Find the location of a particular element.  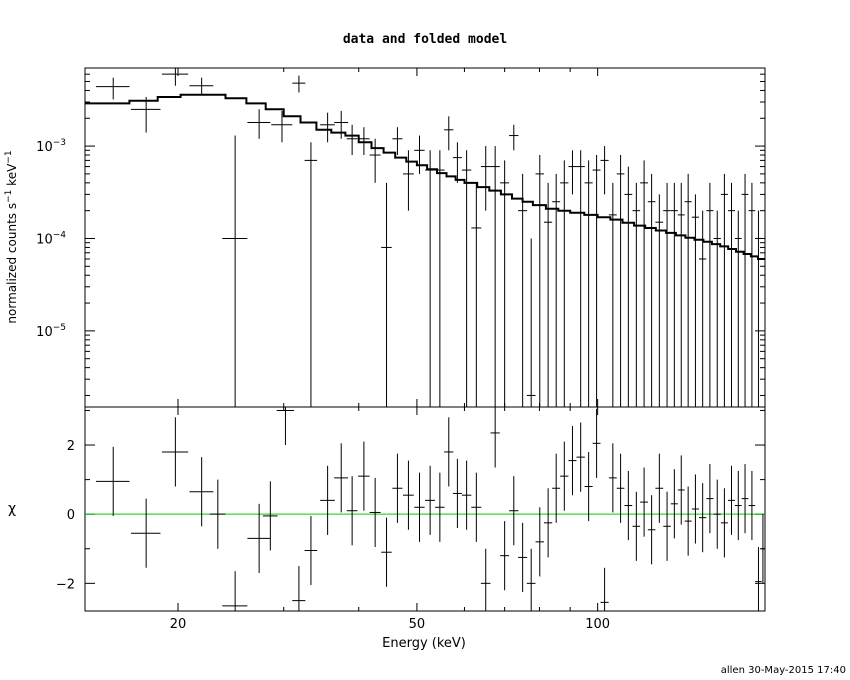

y-tick-exp: −4 is located at coordinates (60, 235).